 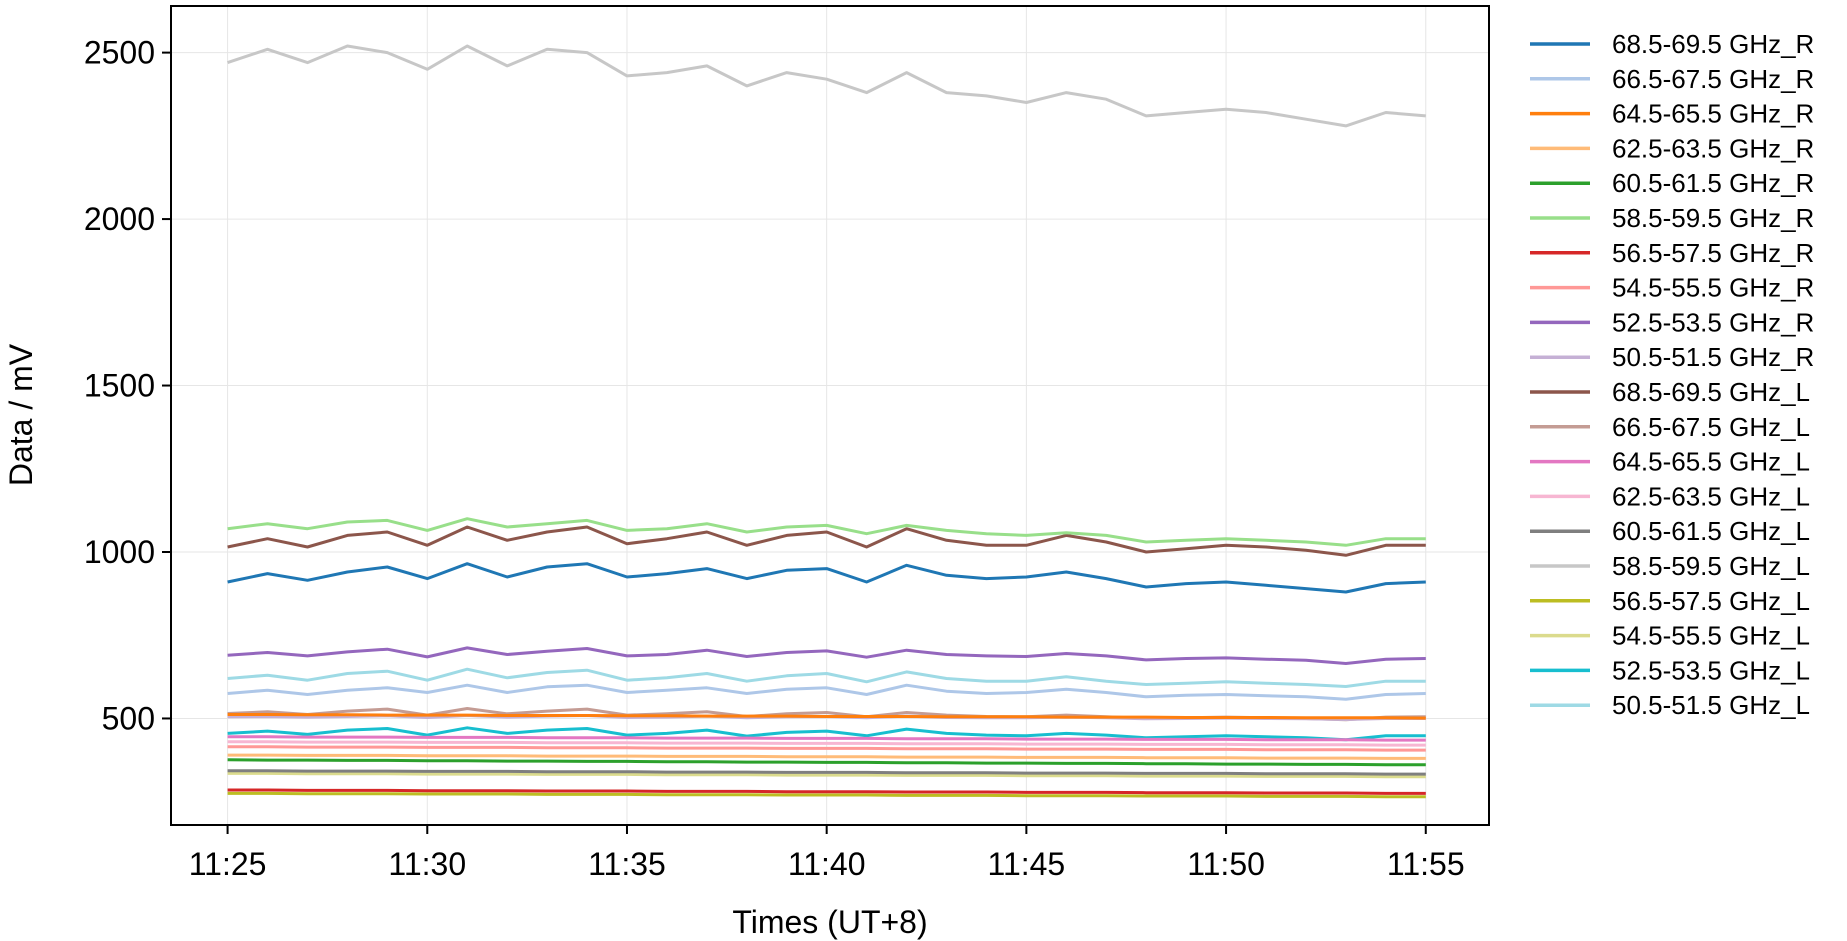 I want to click on series-line-52-5-53-5-ghz-l, so click(x=826, y=734).